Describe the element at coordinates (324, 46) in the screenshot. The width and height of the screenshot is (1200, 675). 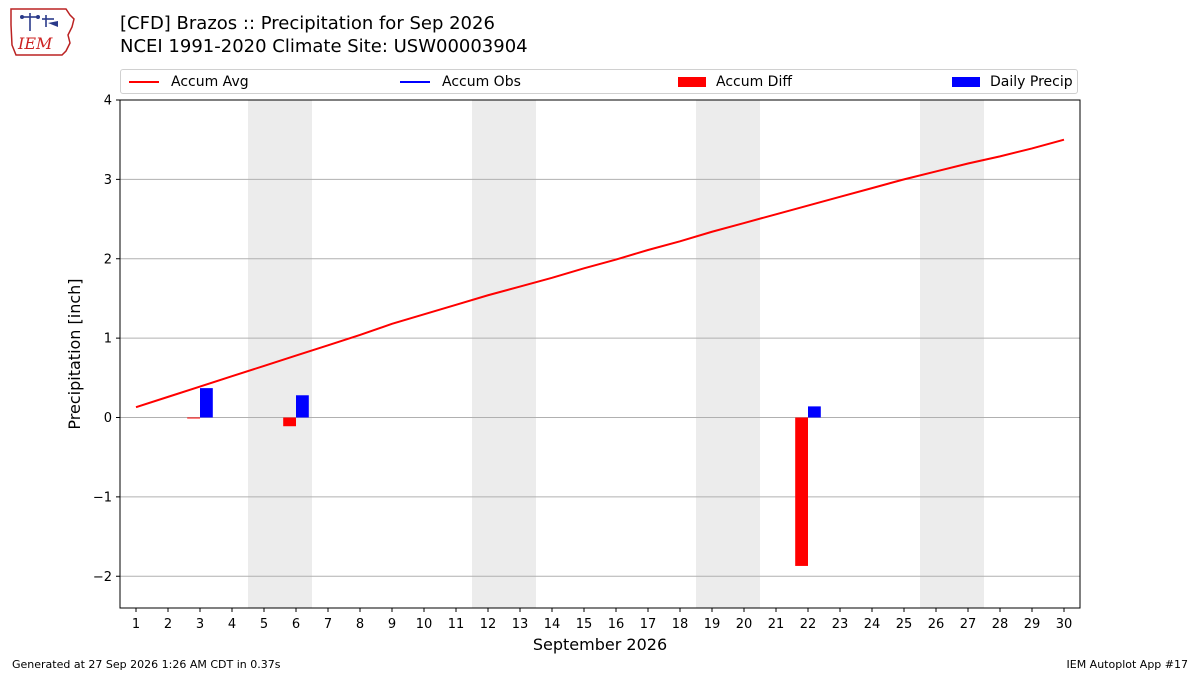
I see `title-line-2: NCEI 1991-2020 Climate Site: USW00003904` at that location.